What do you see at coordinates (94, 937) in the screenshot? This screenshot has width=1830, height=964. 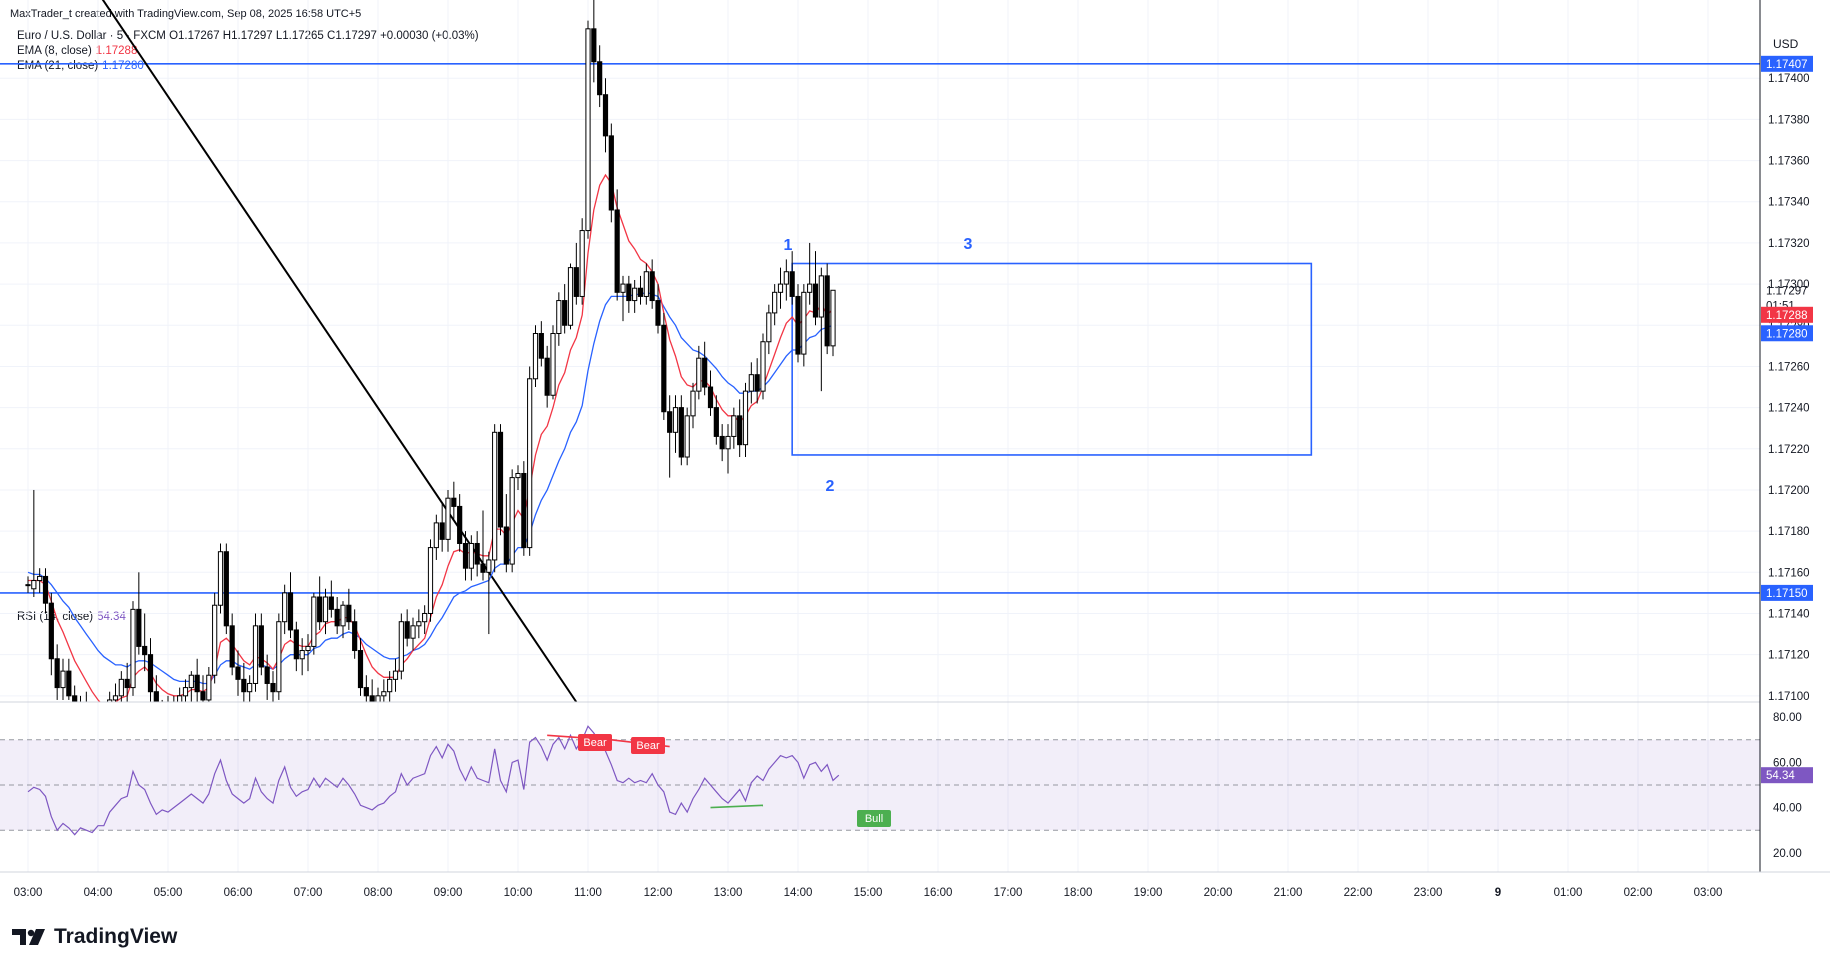 I see `tradingview-logo: TradingView` at bounding box center [94, 937].